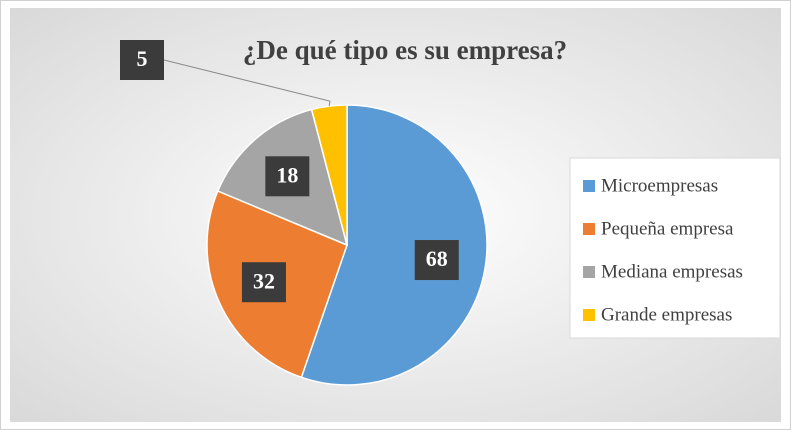 The width and height of the screenshot is (791, 430). What do you see at coordinates (667, 228) in the screenshot?
I see `legend-label: Pequeña empresa` at bounding box center [667, 228].